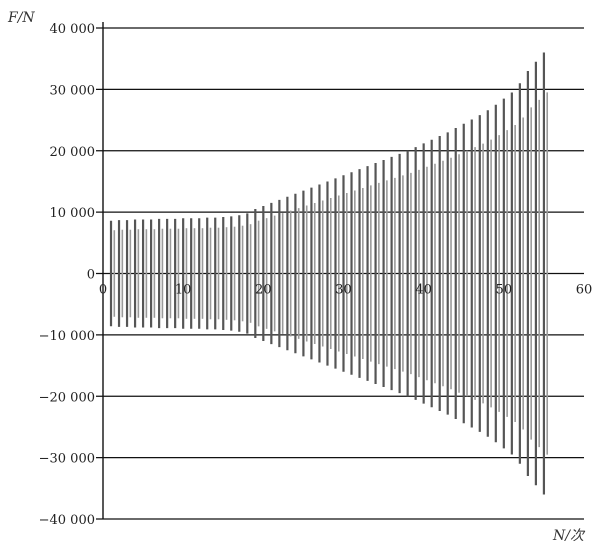  I want to click on x-tick-label: 10, so click(183, 290).